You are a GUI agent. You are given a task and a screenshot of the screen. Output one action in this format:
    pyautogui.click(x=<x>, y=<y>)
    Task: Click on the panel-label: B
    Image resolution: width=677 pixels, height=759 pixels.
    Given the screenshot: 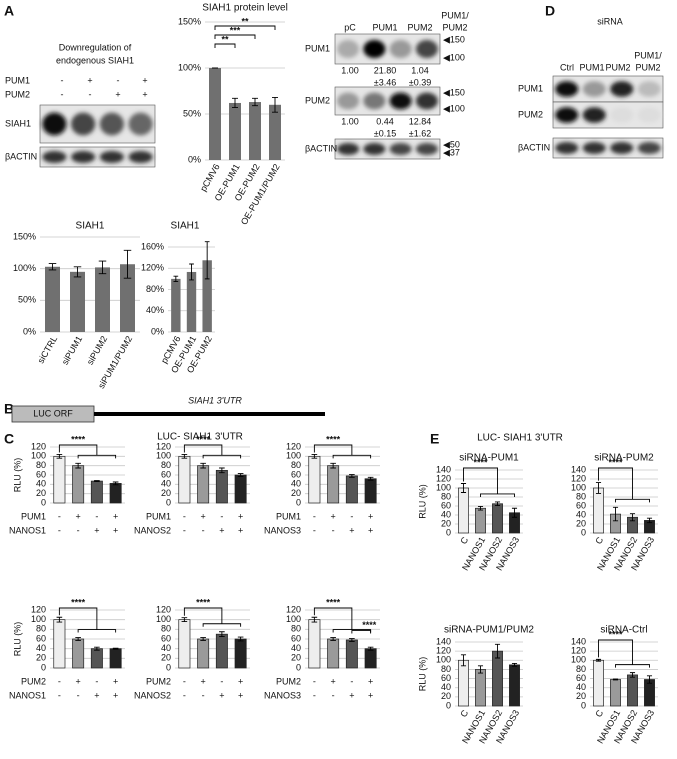 What is the action you would take?
    pyautogui.click(x=9, y=409)
    